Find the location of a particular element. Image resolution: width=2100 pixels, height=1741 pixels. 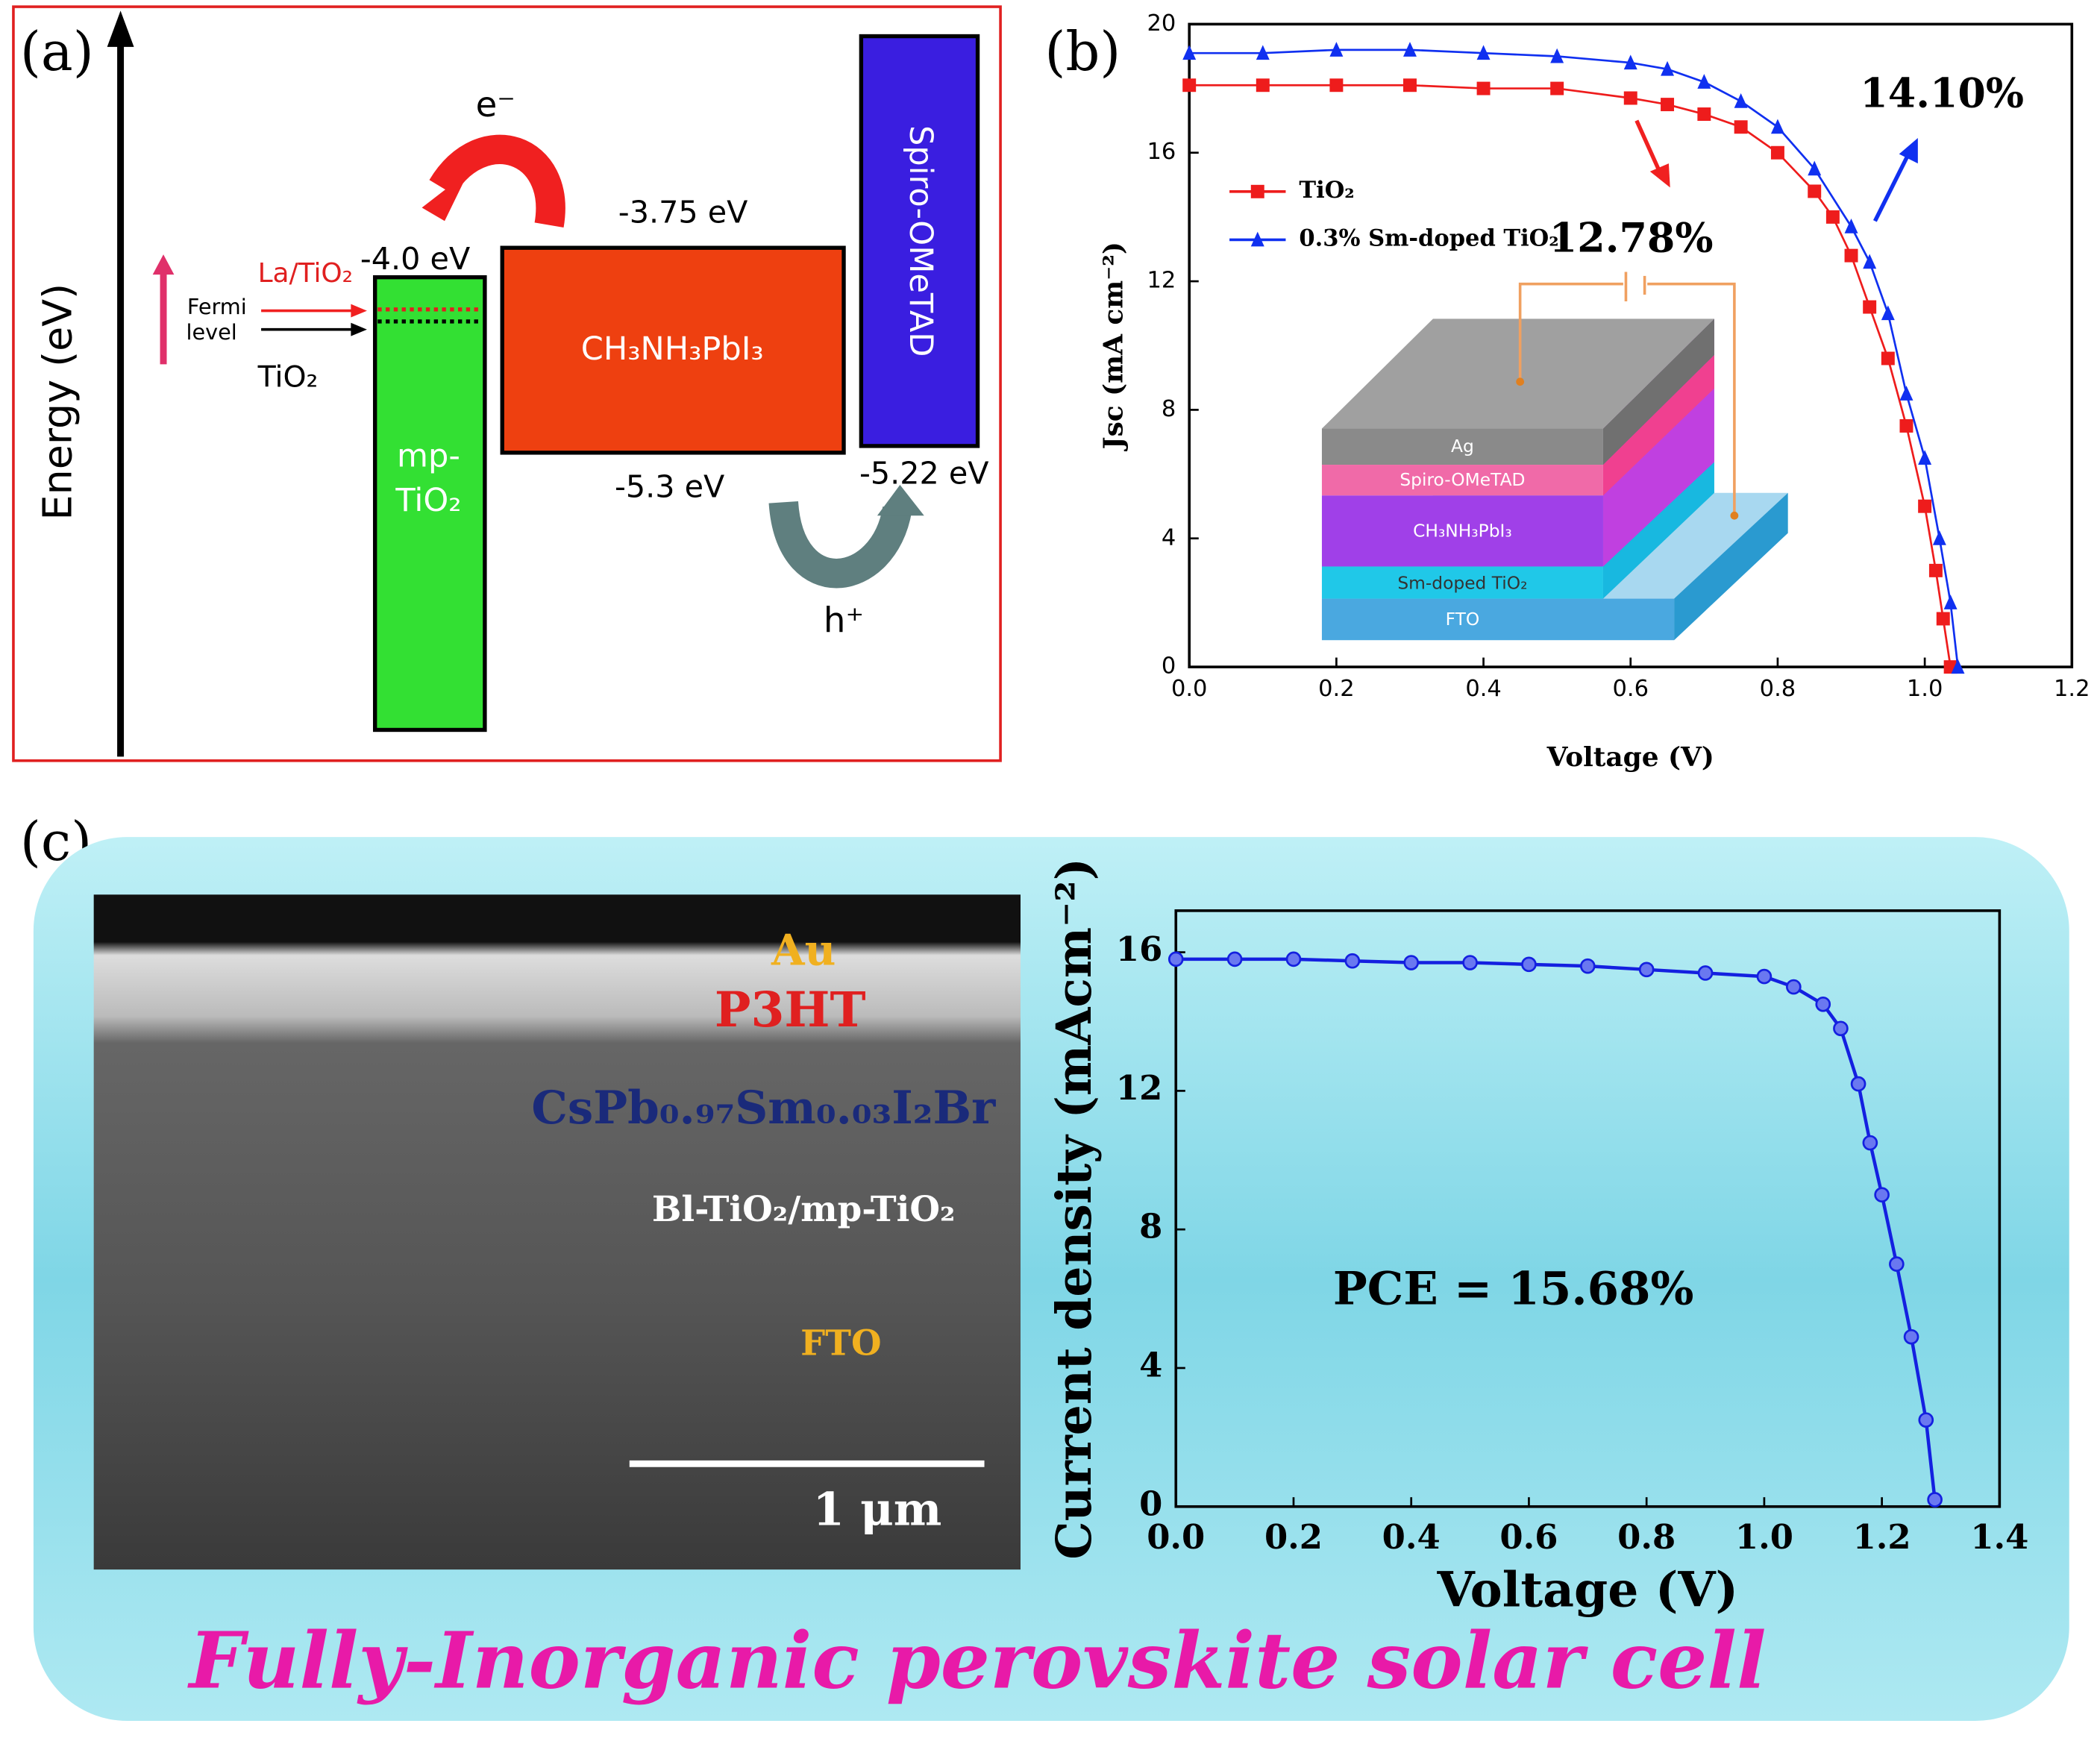

tio2-band is located at coordinates (429, 504).